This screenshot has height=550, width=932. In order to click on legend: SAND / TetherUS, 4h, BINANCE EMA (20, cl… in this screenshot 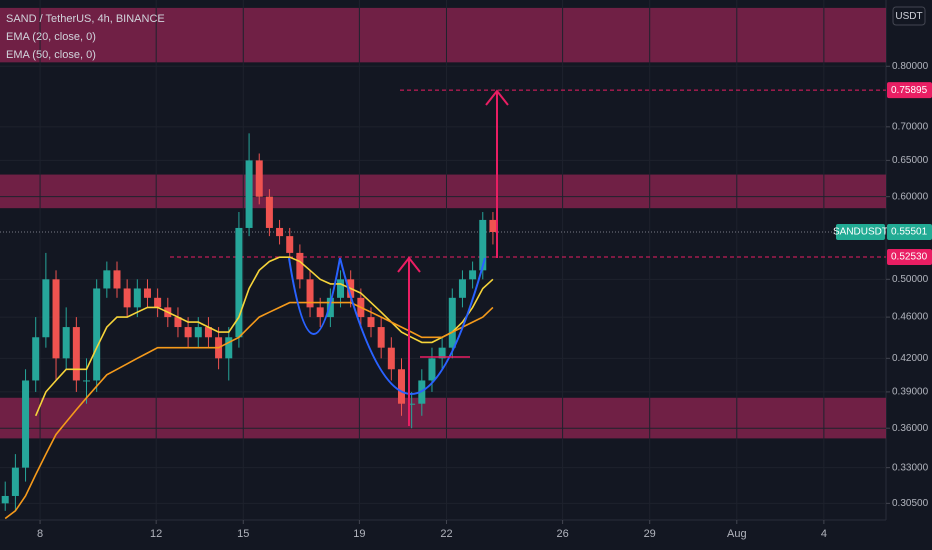, I will do `click(85, 37)`.